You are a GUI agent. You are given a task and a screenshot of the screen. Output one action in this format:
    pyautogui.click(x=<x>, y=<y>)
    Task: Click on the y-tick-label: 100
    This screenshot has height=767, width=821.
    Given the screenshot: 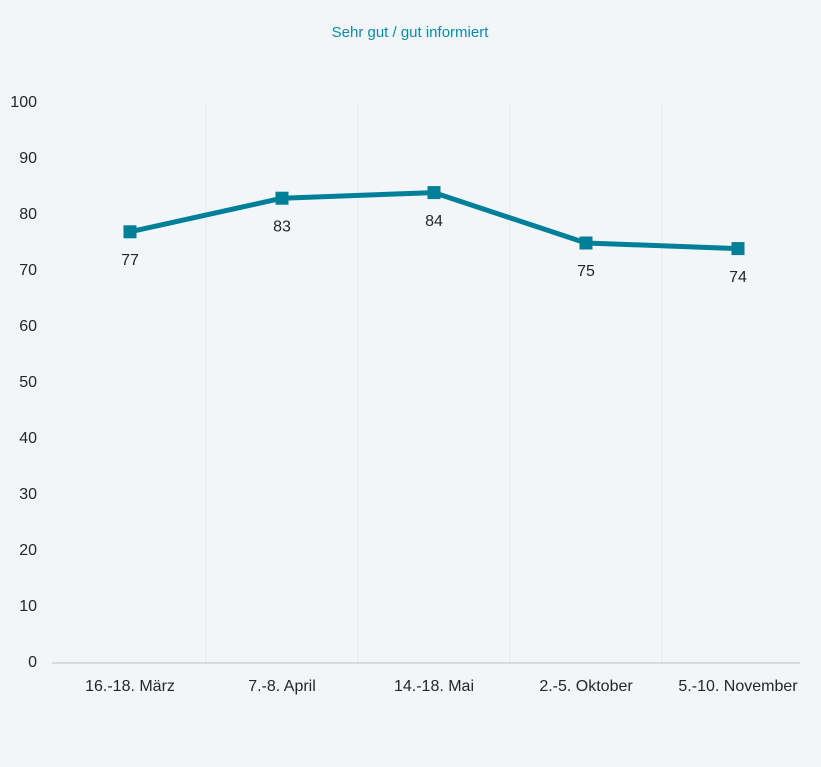 What is the action you would take?
    pyautogui.click(x=23, y=102)
    